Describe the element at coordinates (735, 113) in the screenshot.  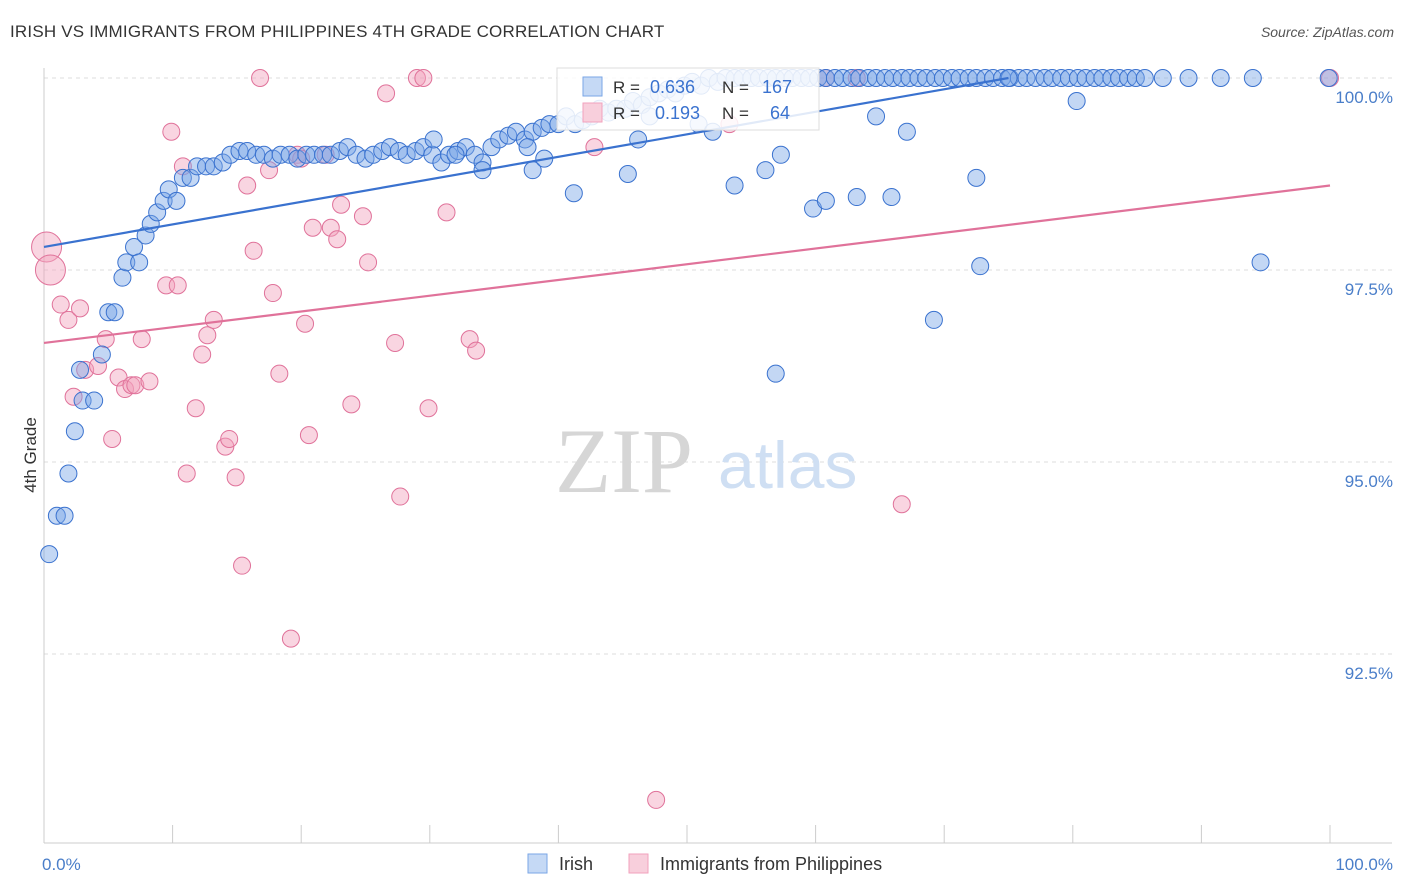
I see `stats-n-label-philippines: N =` at that location.